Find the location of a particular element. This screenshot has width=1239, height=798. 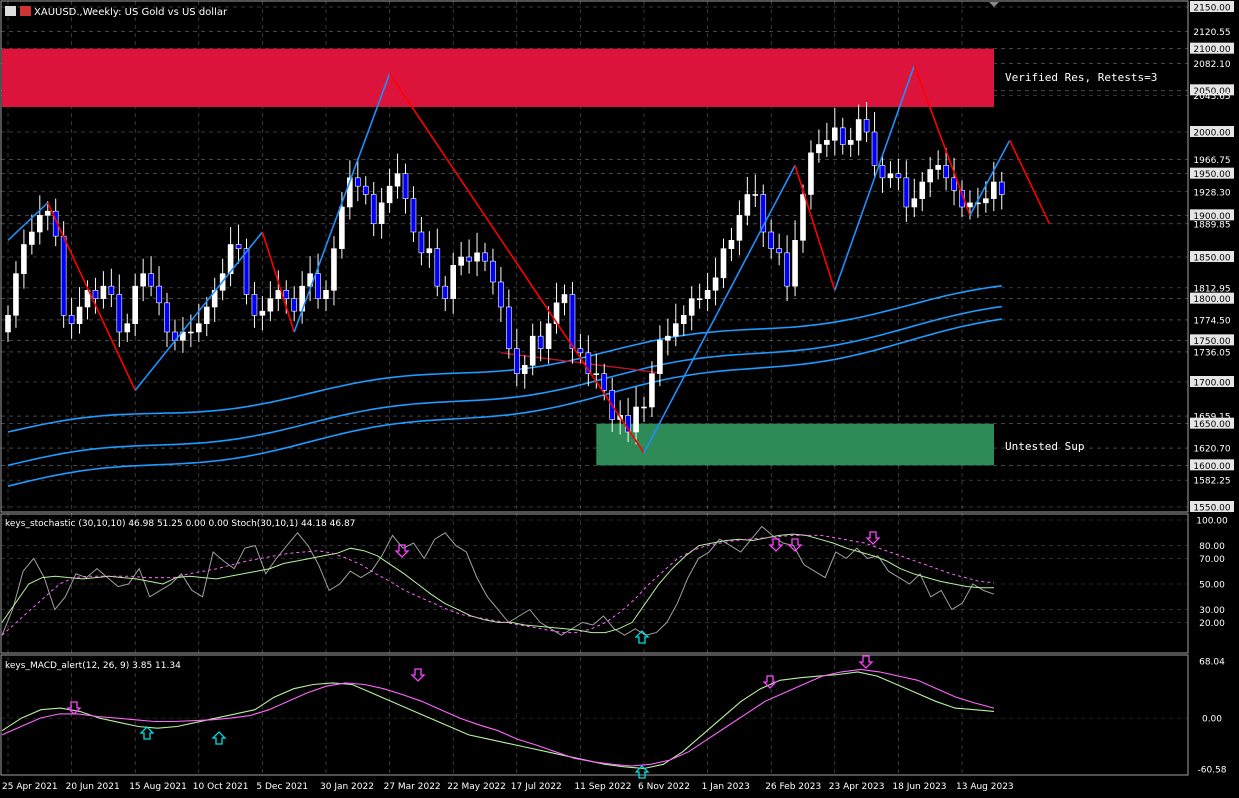

macd-panel is located at coordinates (594, 715).